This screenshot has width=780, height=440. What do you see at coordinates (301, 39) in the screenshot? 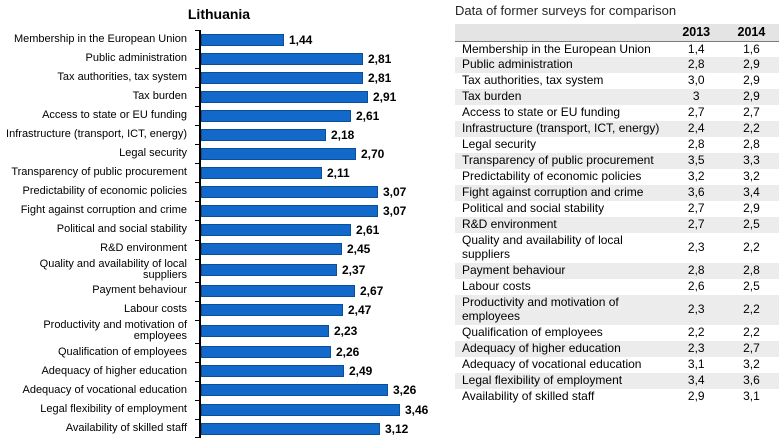
I see `bar-value-label: 1,44` at bounding box center [301, 39].